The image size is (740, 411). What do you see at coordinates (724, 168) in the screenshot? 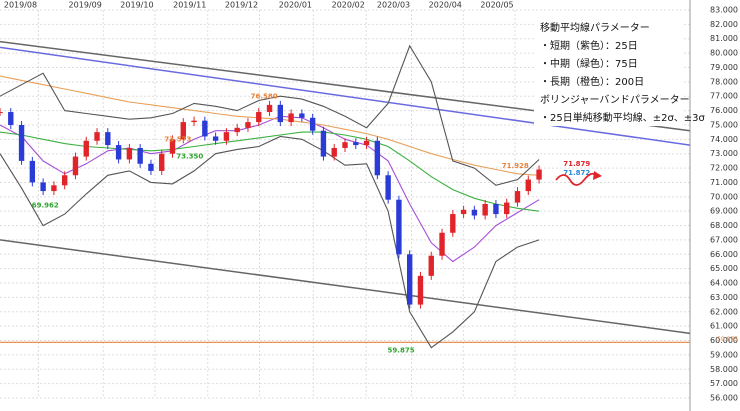
I see `y-tick-label: 72.000` at bounding box center [724, 168].